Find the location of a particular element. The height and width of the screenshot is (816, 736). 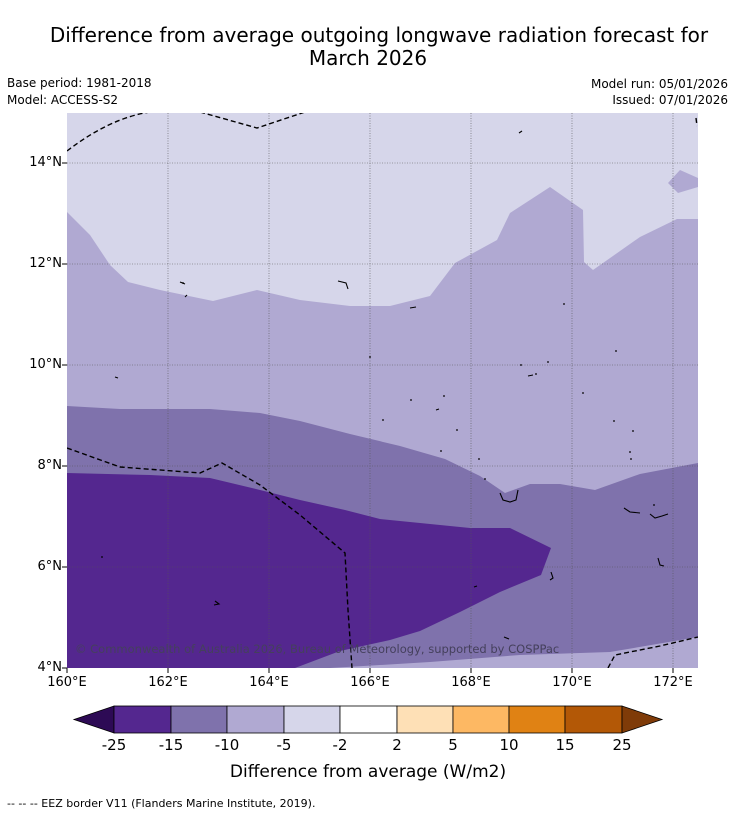

lon-label-172e: 172°E is located at coordinates (673, 682).